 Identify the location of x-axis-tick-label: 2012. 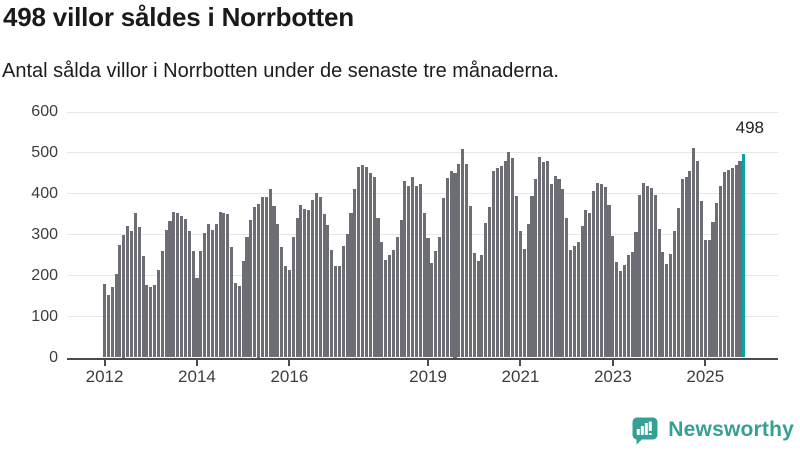
(104, 376).